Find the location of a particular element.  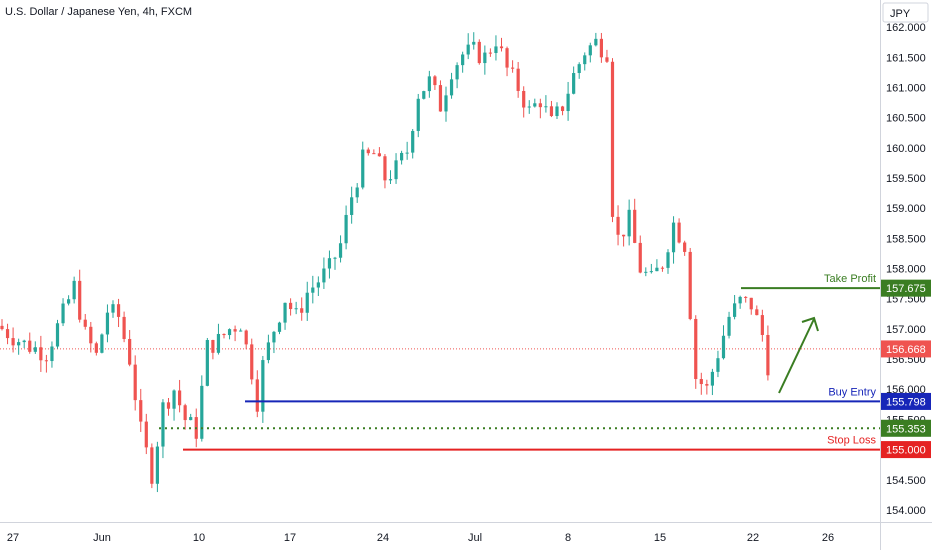

stop-loss-label: Stop Loss is located at coordinates (851, 441).